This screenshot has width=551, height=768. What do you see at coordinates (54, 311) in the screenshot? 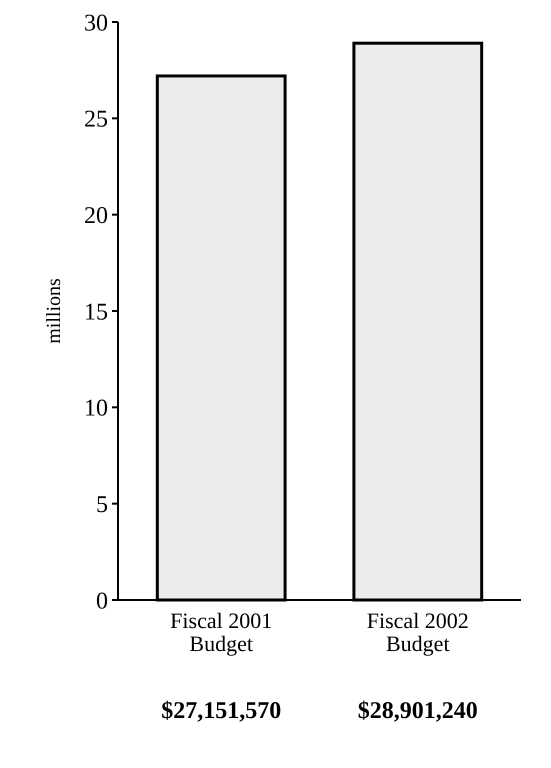
I see `y-axis-title: millions` at bounding box center [54, 311].